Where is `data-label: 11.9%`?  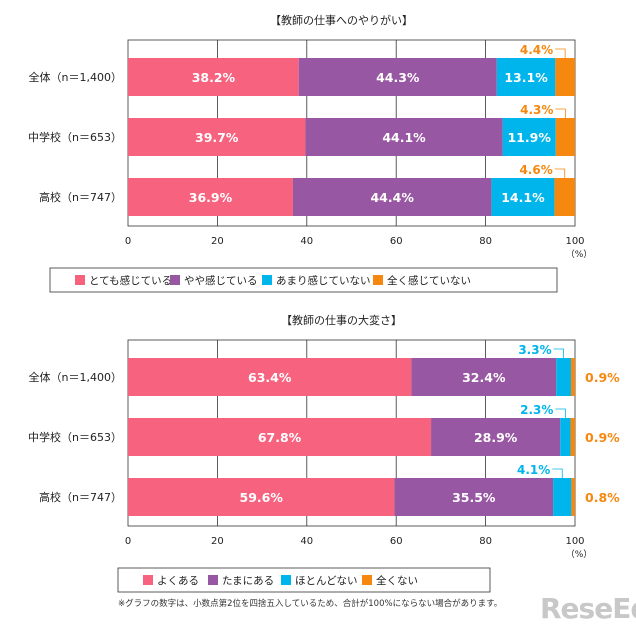 data-label: 11.9% is located at coordinates (529, 137).